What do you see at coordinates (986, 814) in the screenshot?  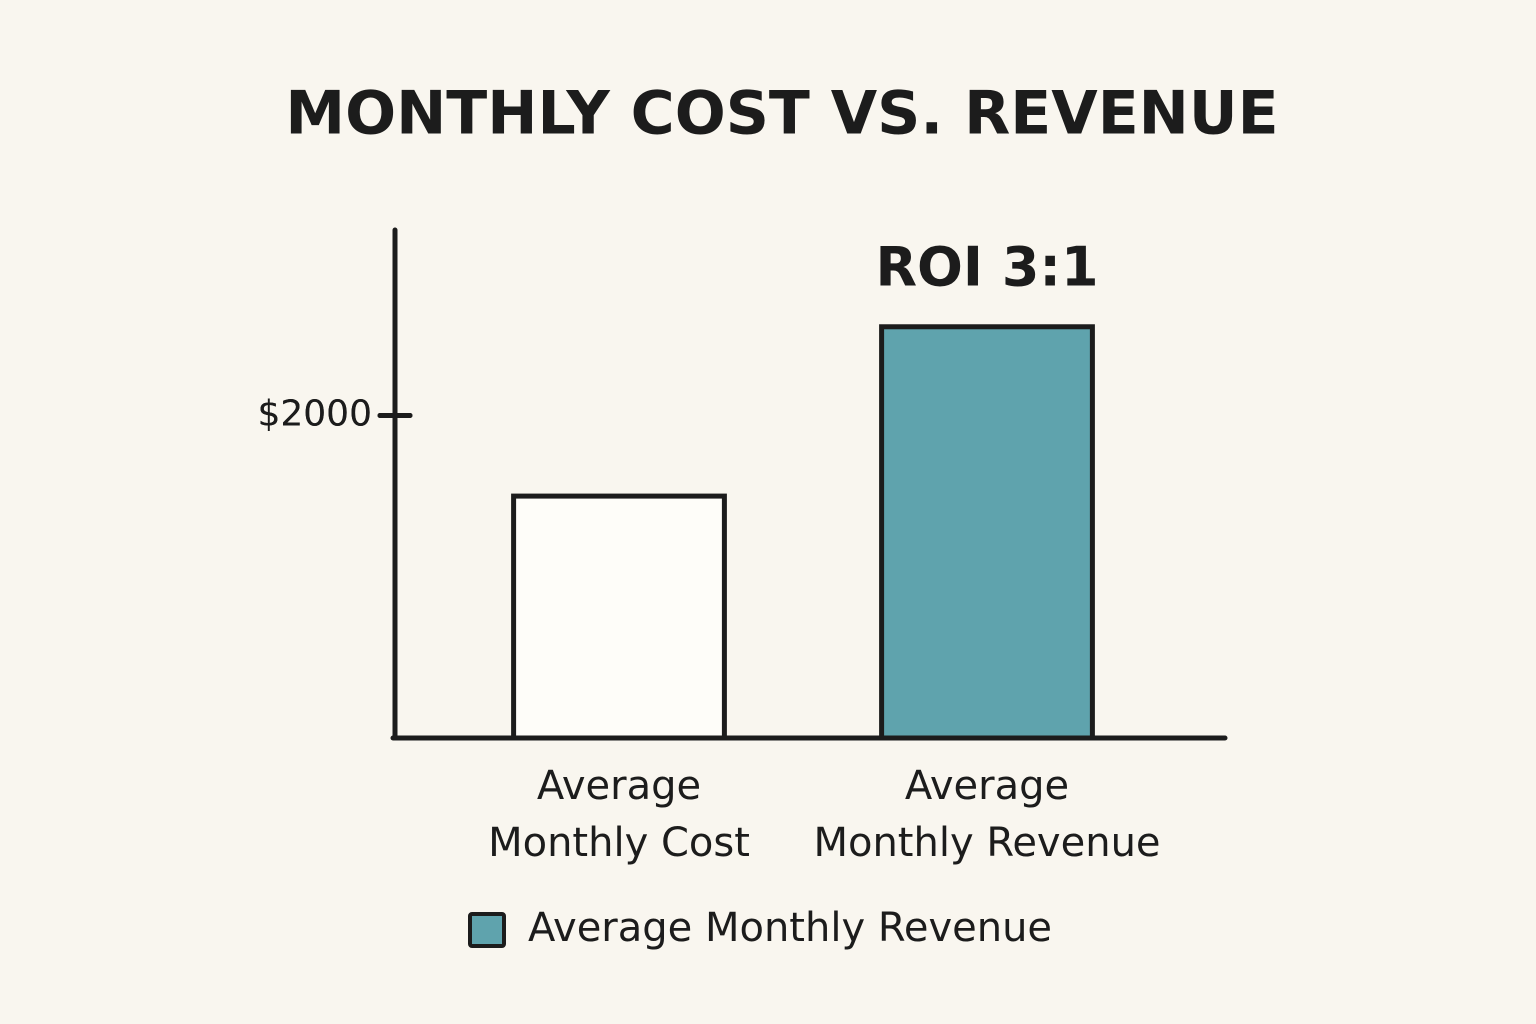 I see `x-tick-label: Average Monthly Revenue` at bounding box center [986, 814].